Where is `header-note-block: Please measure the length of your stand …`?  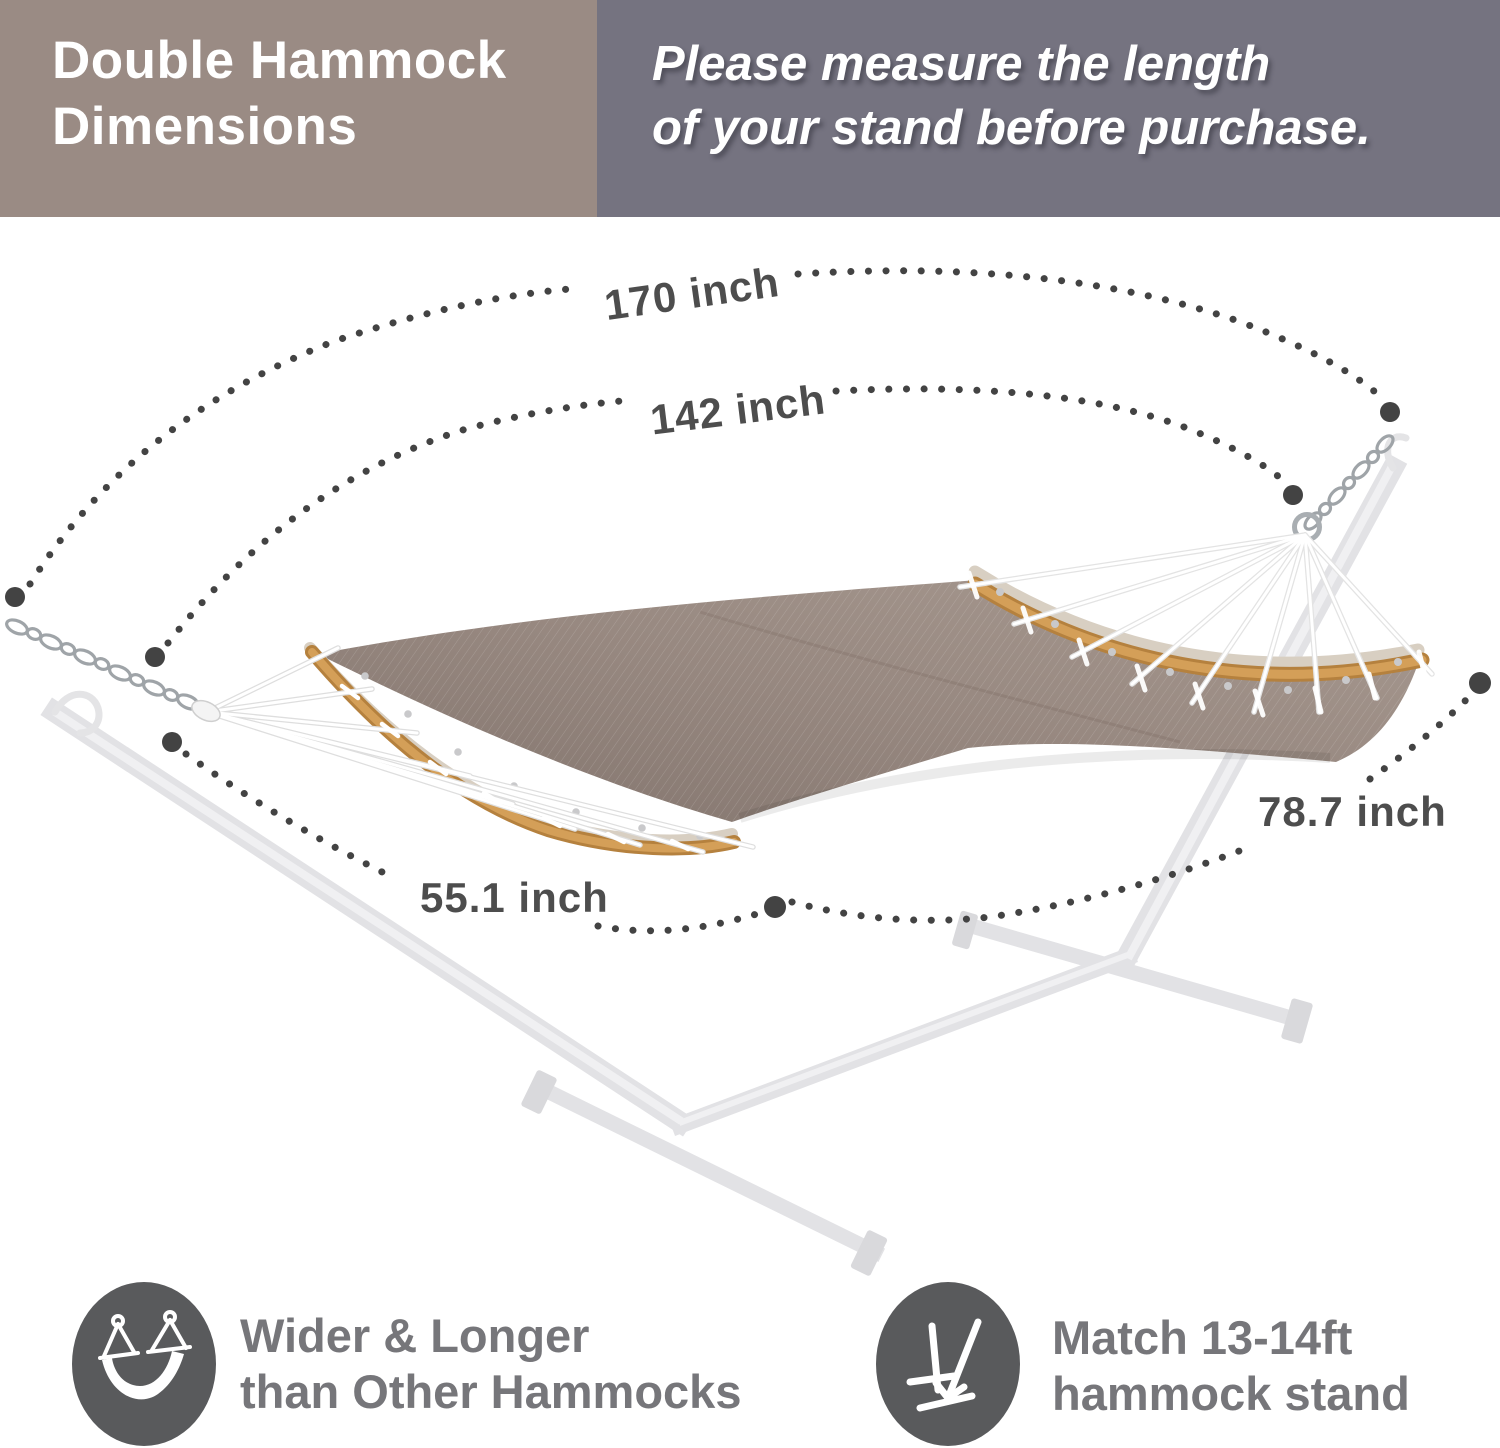 header-note-block: Please measure the length of your stand … is located at coordinates (1048, 108).